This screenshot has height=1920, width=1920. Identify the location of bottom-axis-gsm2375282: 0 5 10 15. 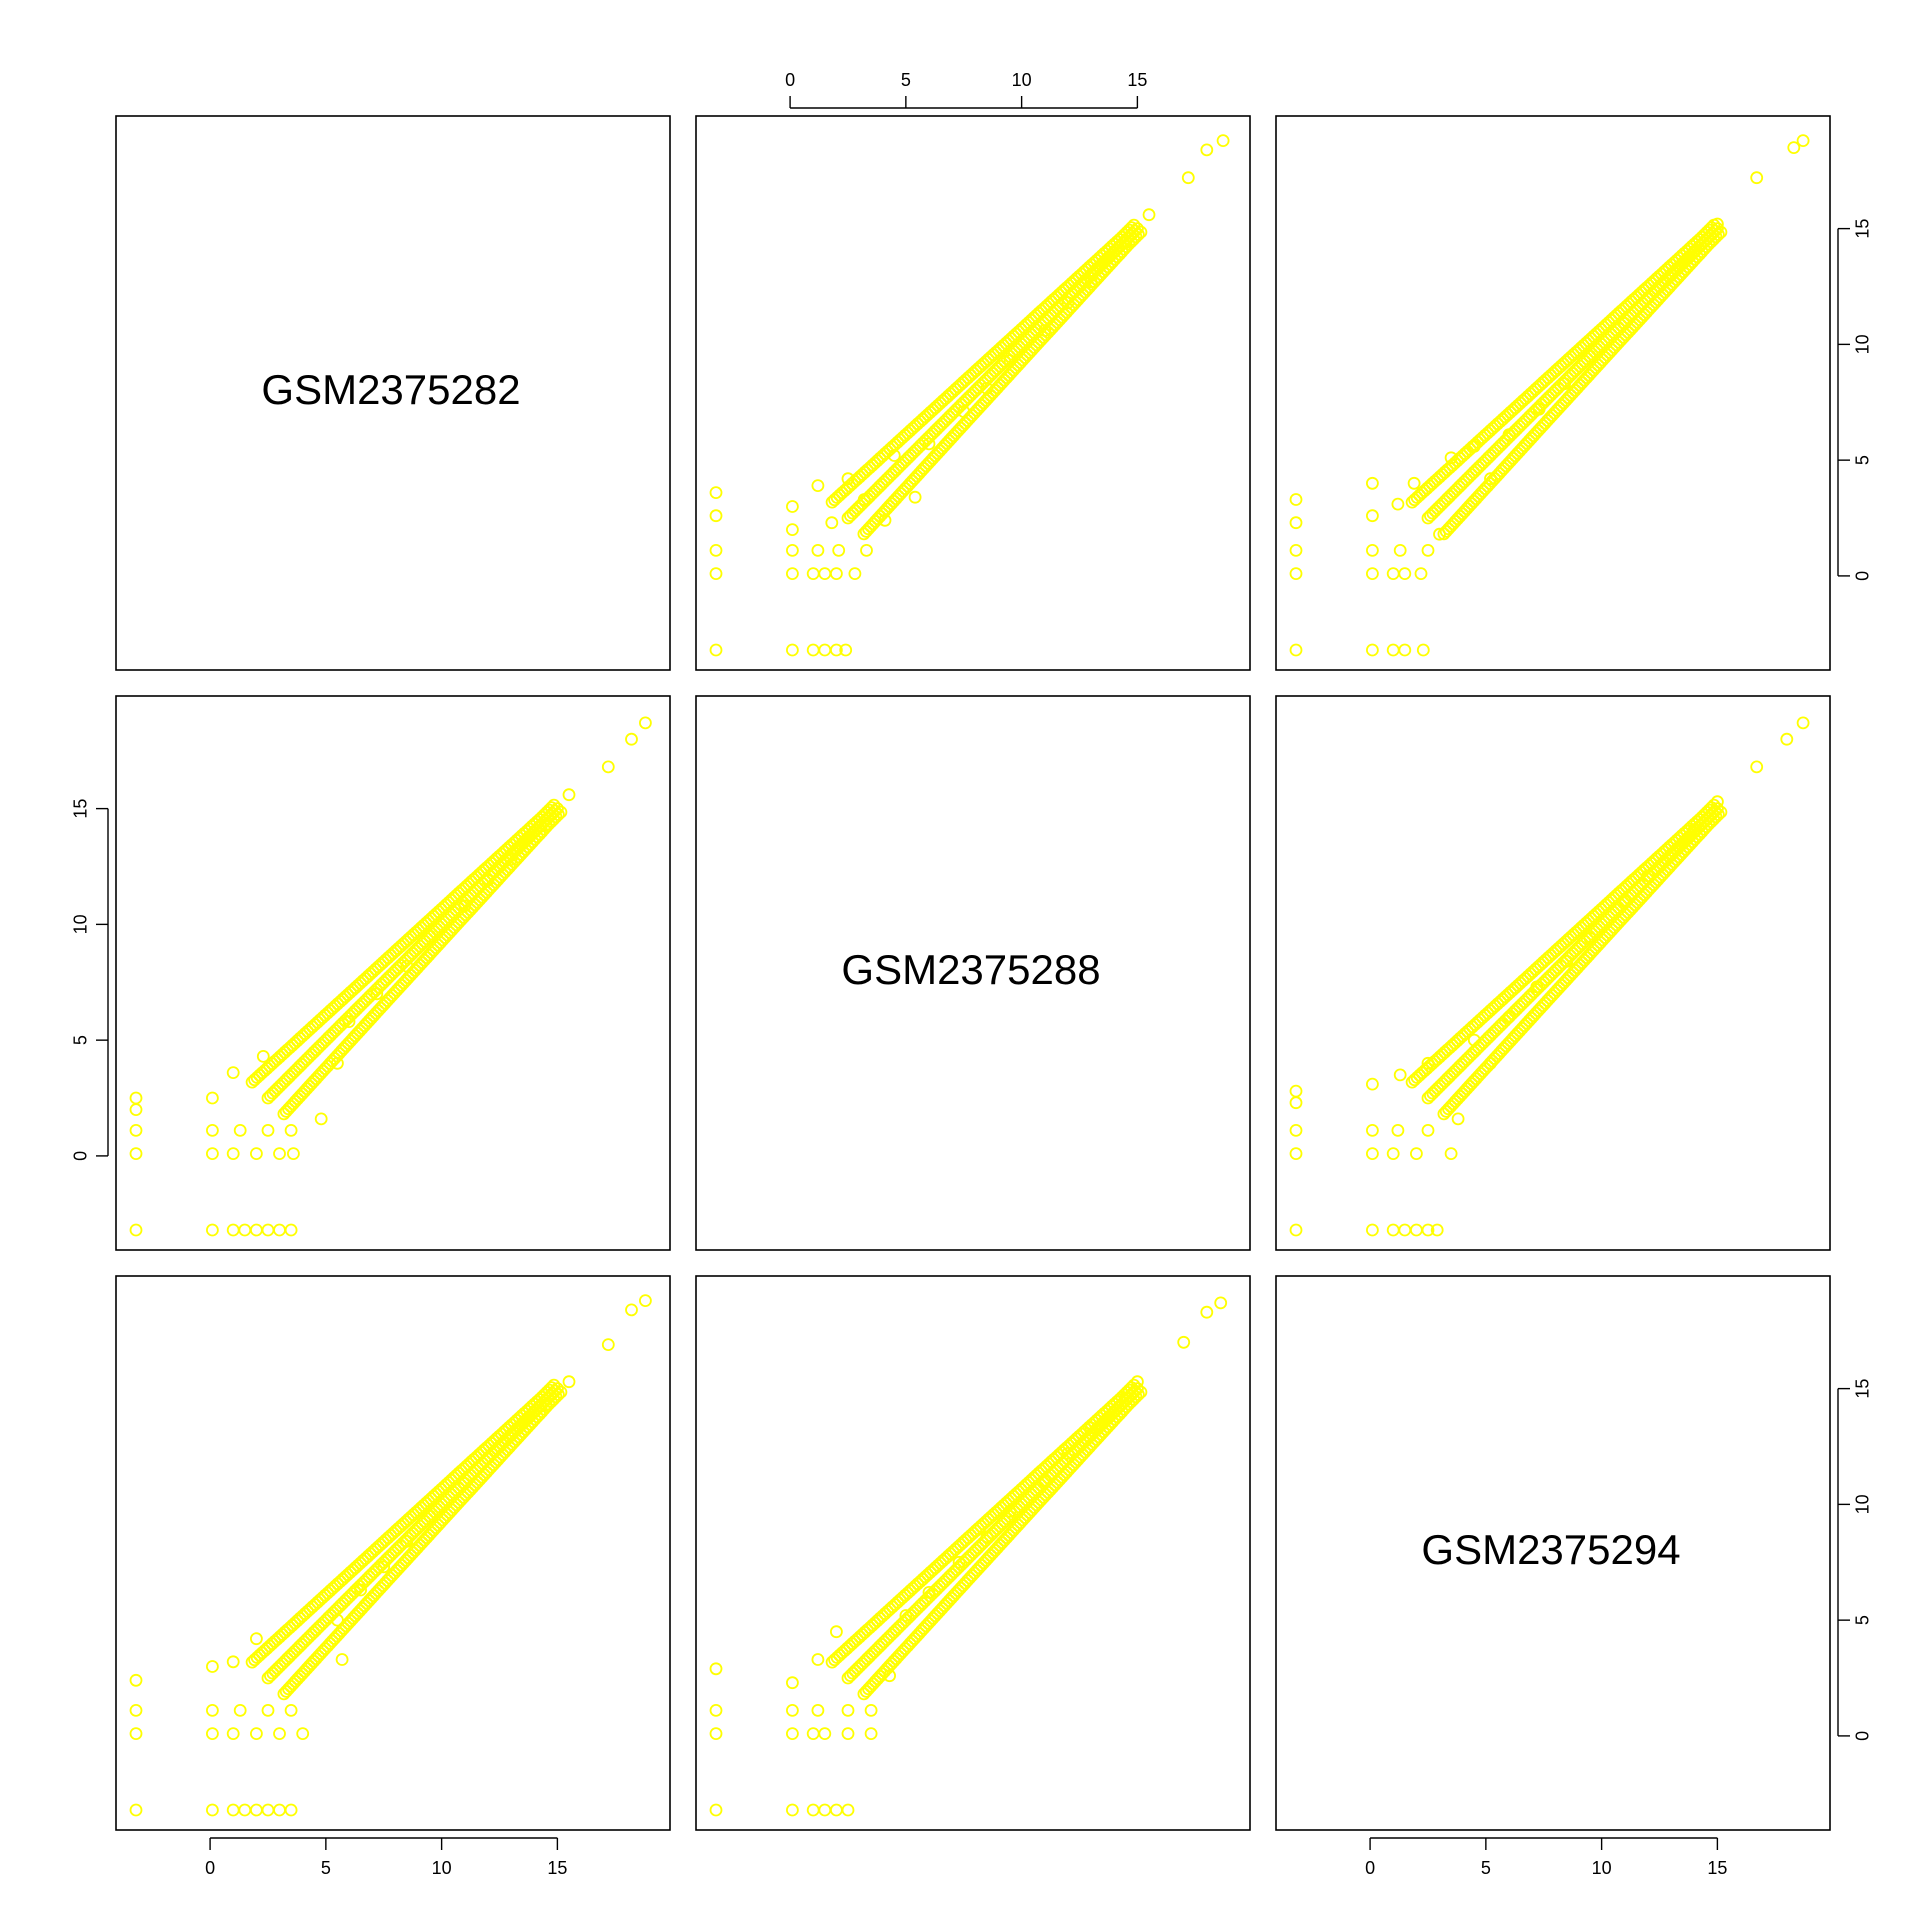
(386, 1857).